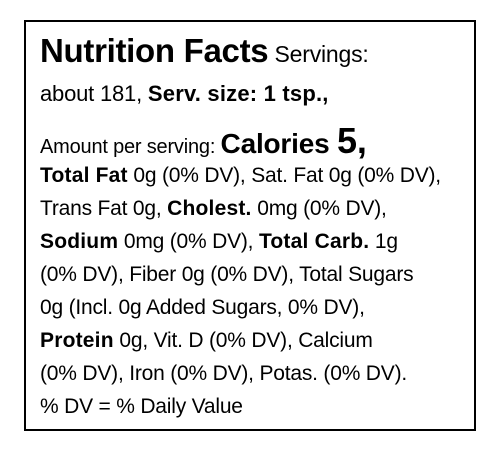 The width and height of the screenshot is (500, 451). What do you see at coordinates (141, 406) in the screenshot?
I see `daily-value-footnote: % DV = % Daily Value` at bounding box center [141, 406].